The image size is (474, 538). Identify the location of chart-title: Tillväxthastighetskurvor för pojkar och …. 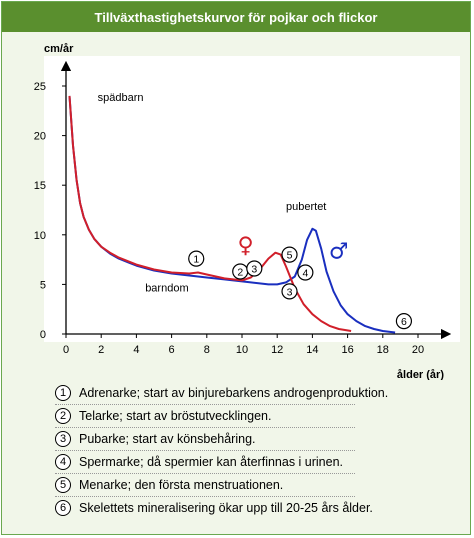
(236, 17).